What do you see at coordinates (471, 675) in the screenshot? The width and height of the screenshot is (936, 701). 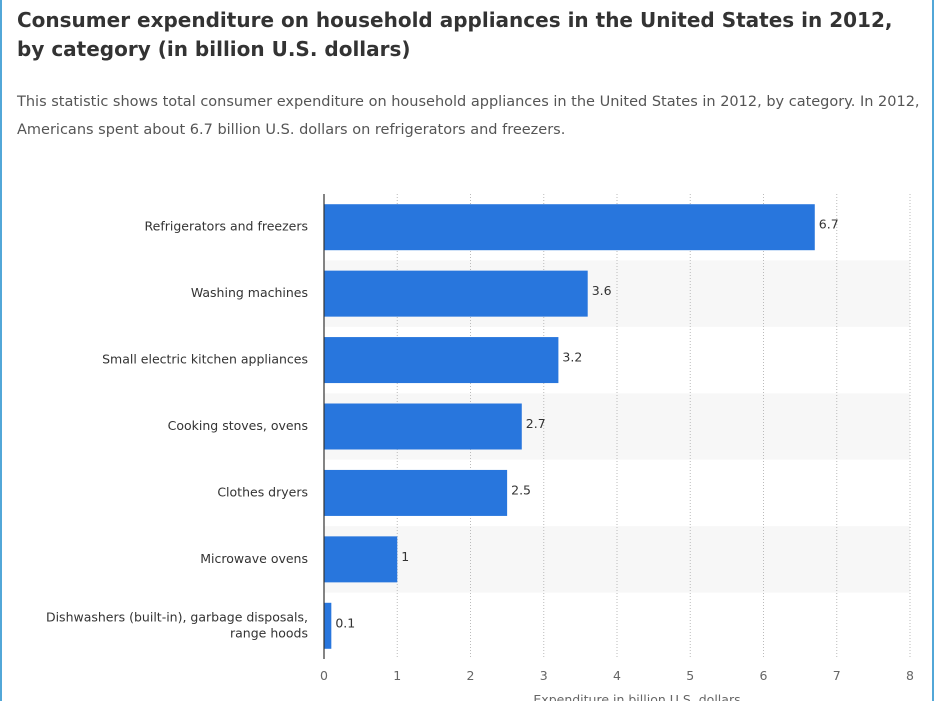 I see `x-tick-label: 2` at bounding box center [471, 675].